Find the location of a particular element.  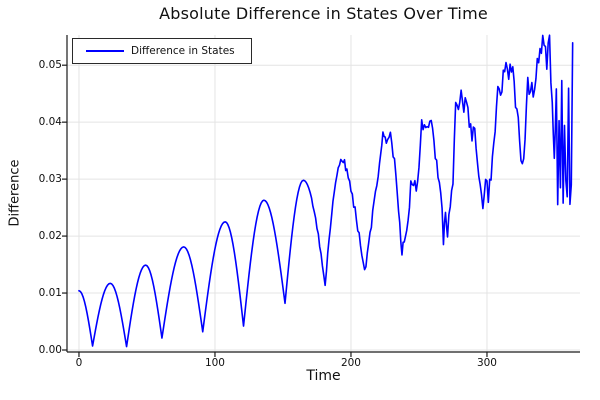

x-tick-label: 200 is located at coordinates (350, 363).